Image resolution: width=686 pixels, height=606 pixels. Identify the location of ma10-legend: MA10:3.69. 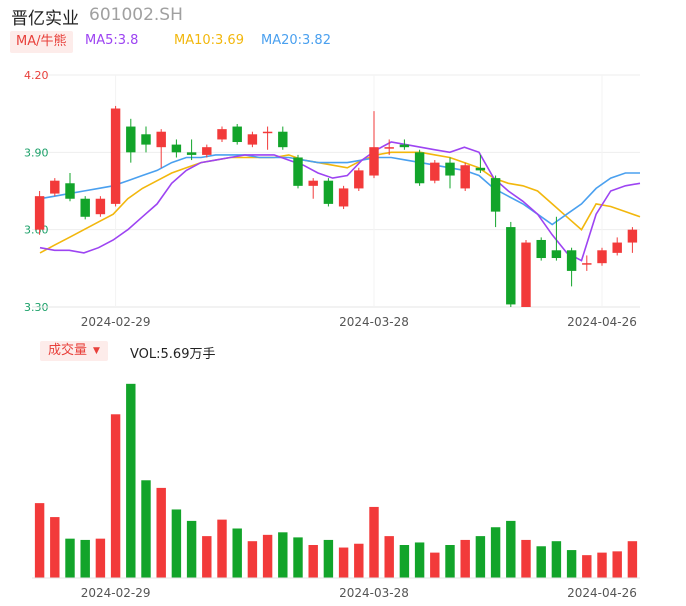
(209, 40).